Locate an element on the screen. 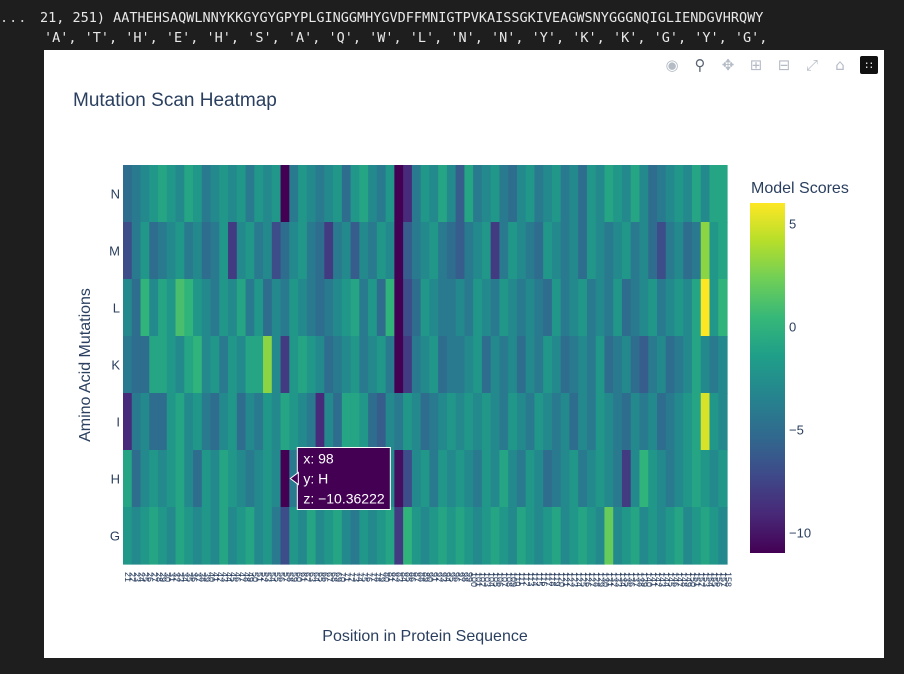 This screenshot has height=674, width=904. zoom-in-icon: ⊞ is located at coordinates (756, 65).